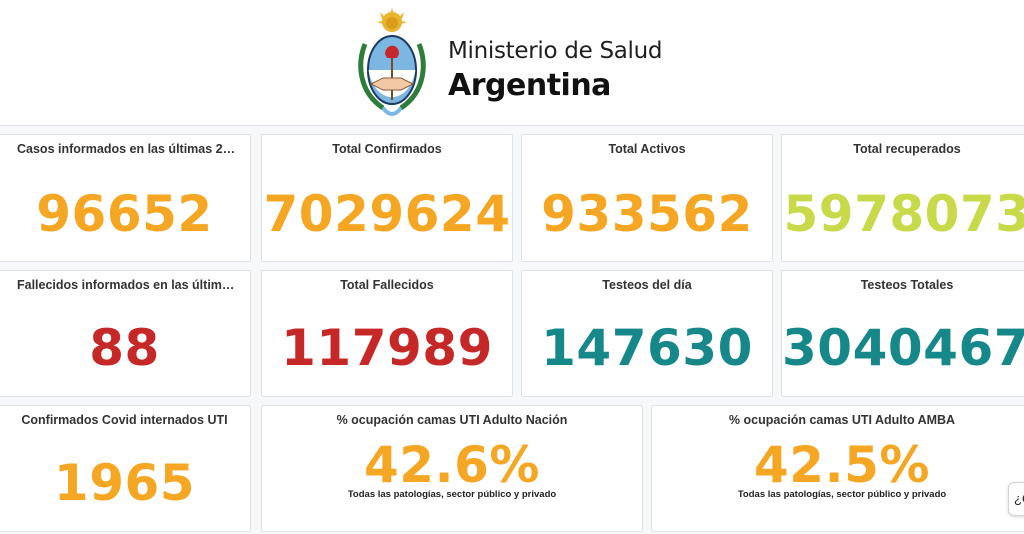 The width and height of the screenshot is (1024, 534). I want to click on card-title: Total Activos, so click(647, 149).